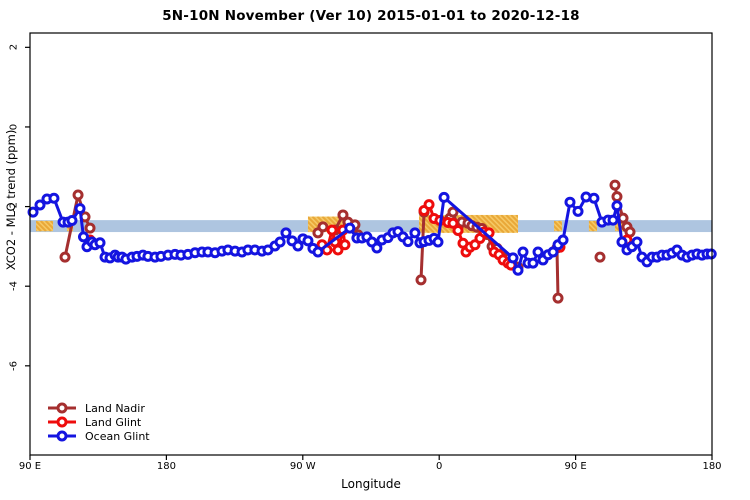 The image size is (750, 500). What do you see at coordinates (371, 484) in the screenshot?
I see `x-axis-label: Longitude` at bounding box center [371, 484].